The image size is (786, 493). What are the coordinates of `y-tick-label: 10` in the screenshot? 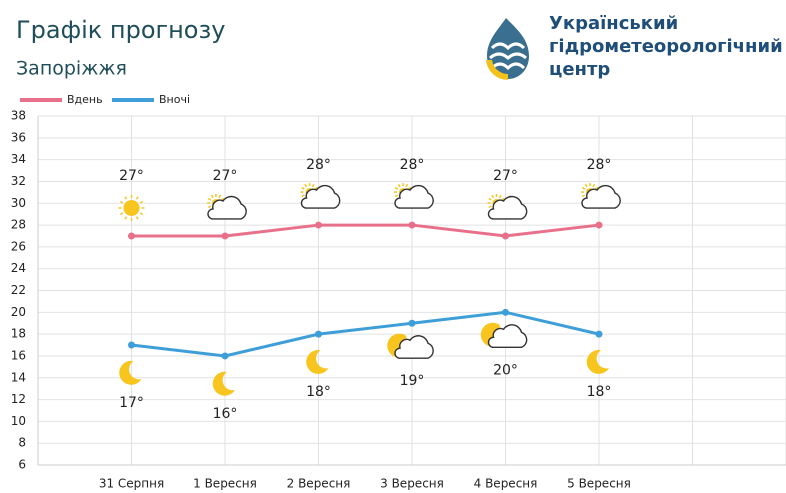 It's located at (18, 421).